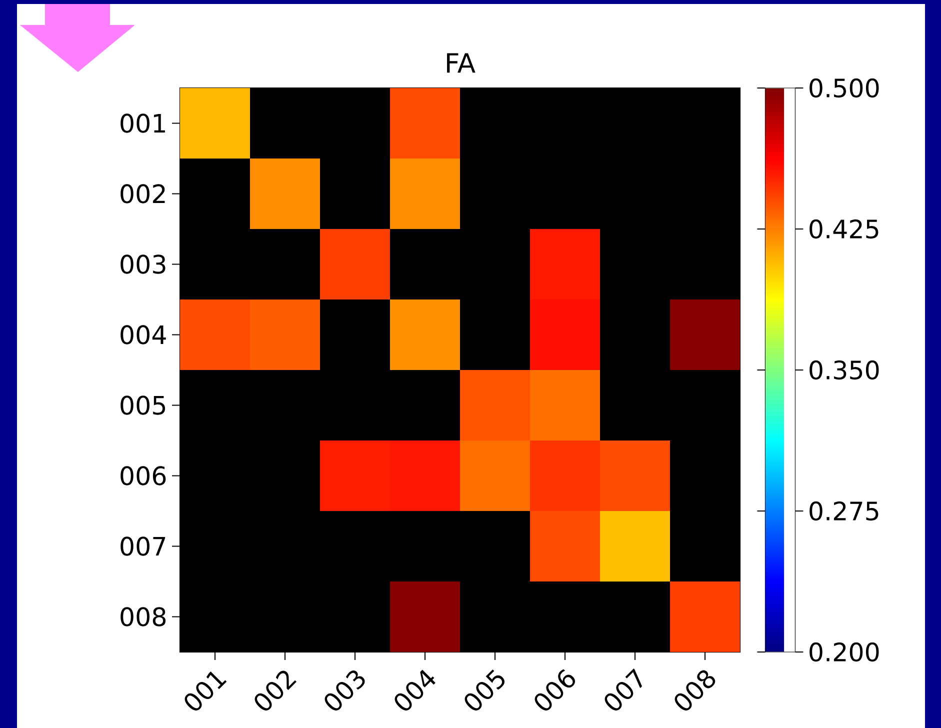  Describe the element at coordinates (555, 689) in the screenshot. I see `x-tick-label: 006` at that location.